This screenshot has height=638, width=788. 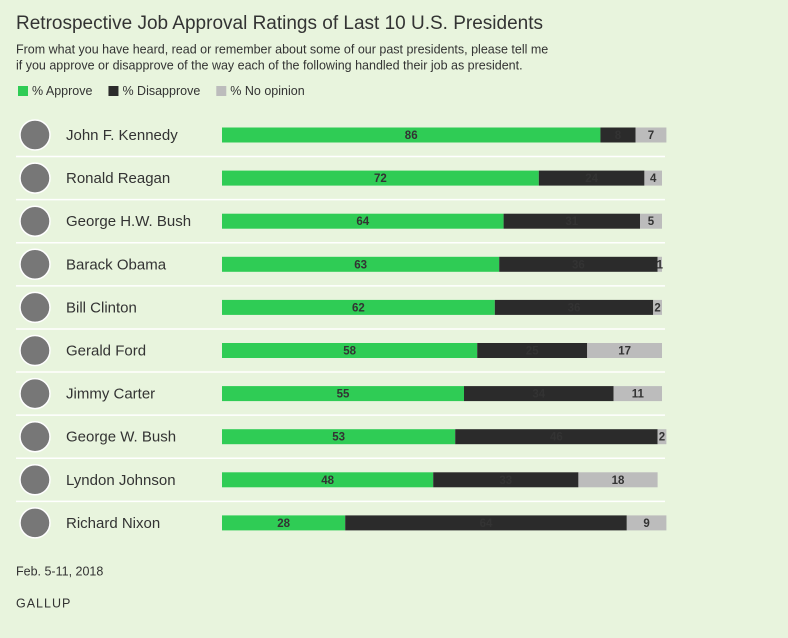 I want to click on value-label: 63, so click(x=360, y=265).